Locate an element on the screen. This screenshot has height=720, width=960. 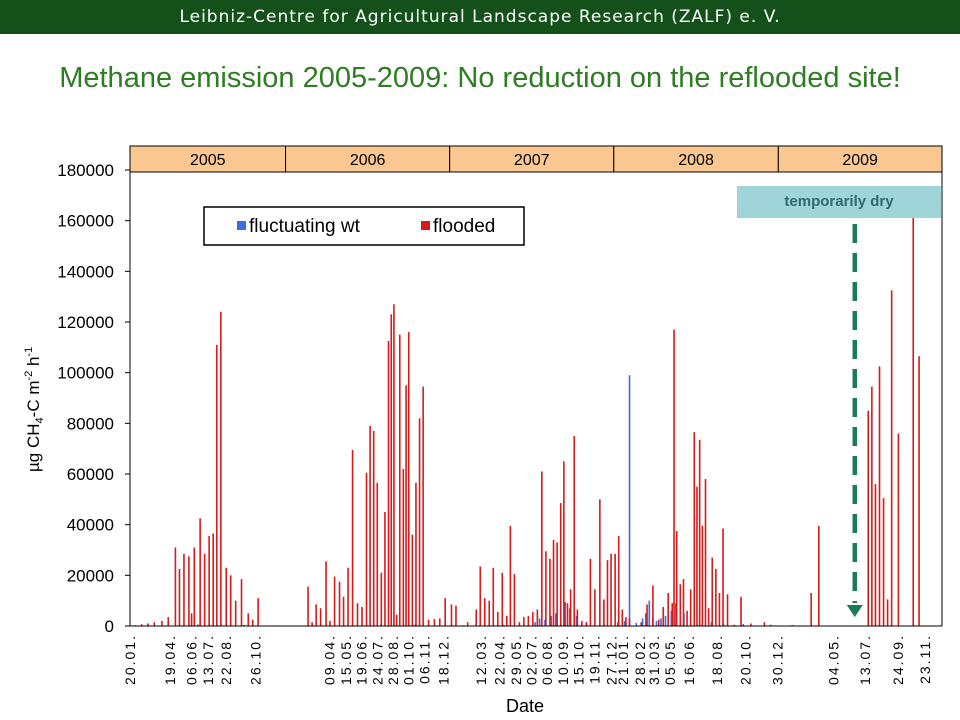
year-band-label: 2008 is located at coordinates (696, 160).